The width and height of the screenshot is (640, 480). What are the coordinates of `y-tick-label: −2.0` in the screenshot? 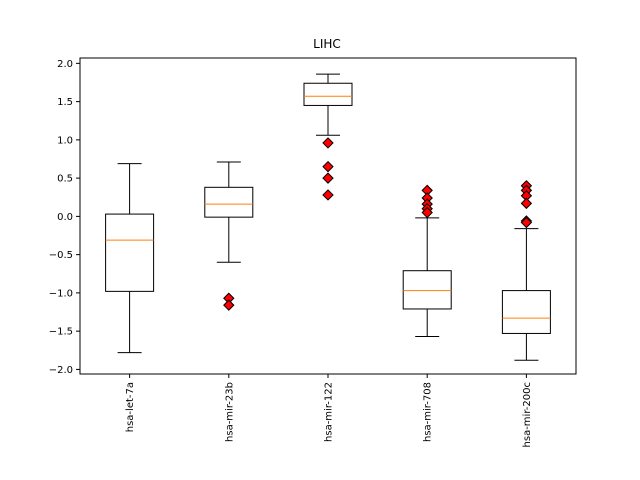 It's located at (61, 370).